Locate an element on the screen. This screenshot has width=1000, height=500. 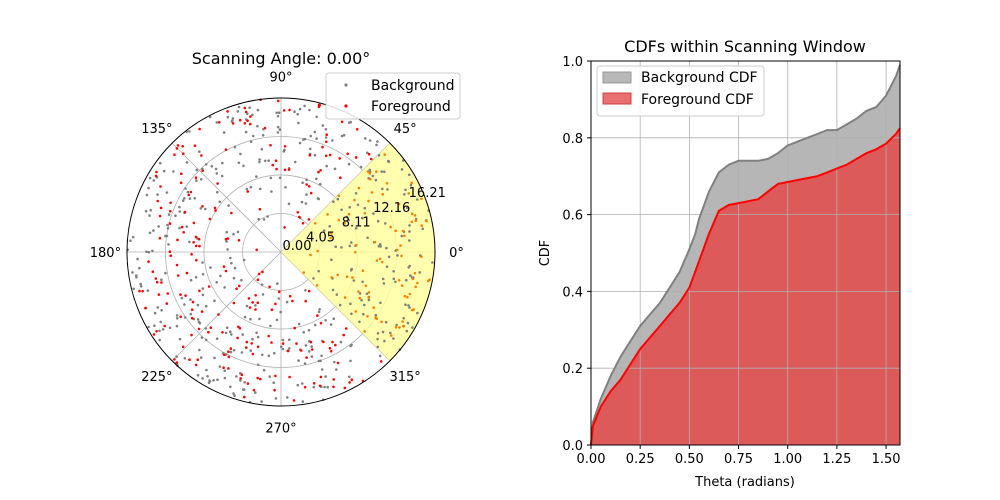
cdf-y-ticks: 0.0 0.2 0.4 0.6 0.8 1.0 is located at coordinates (576, 254).